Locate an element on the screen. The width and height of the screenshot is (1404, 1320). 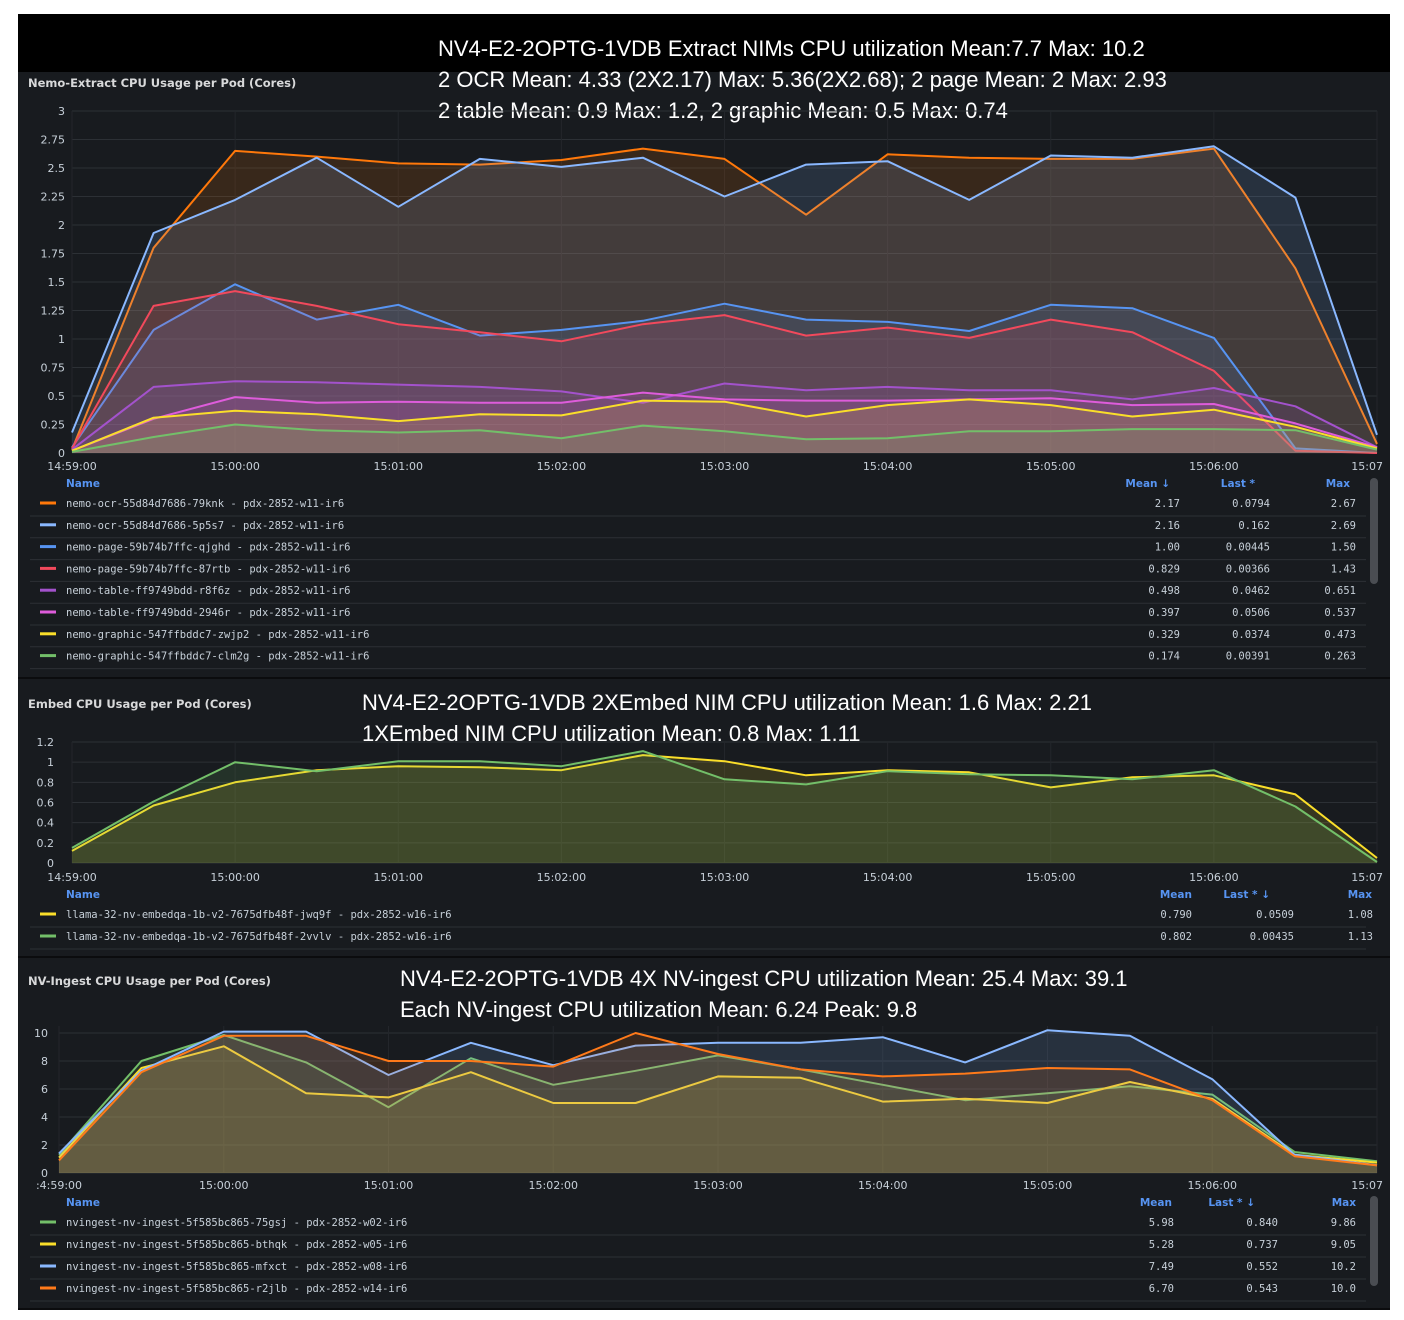
y-tick-label: 1.2 is located at coordinates (46, 742).